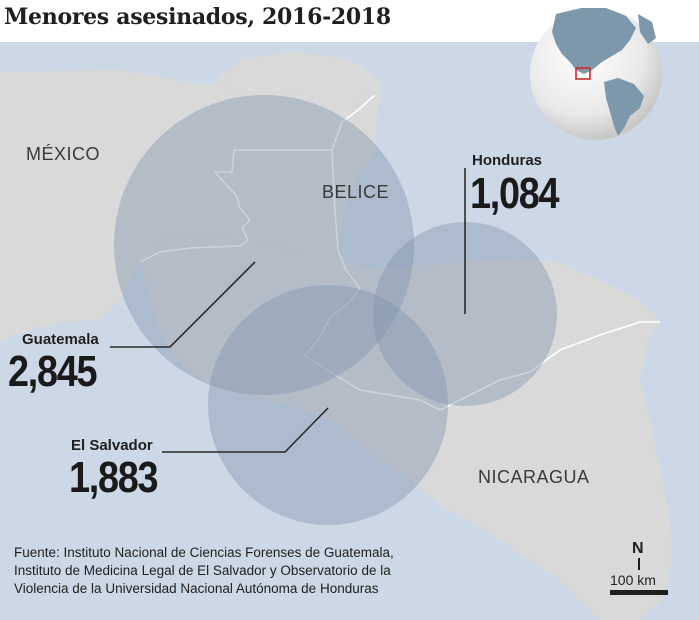 This screenshot has width=699, height=620. What do you see at coordinates (112, 445) in the screenshot?
I see `marker-label-el-salvador: El Salvador` at bounding box center [112, 445].